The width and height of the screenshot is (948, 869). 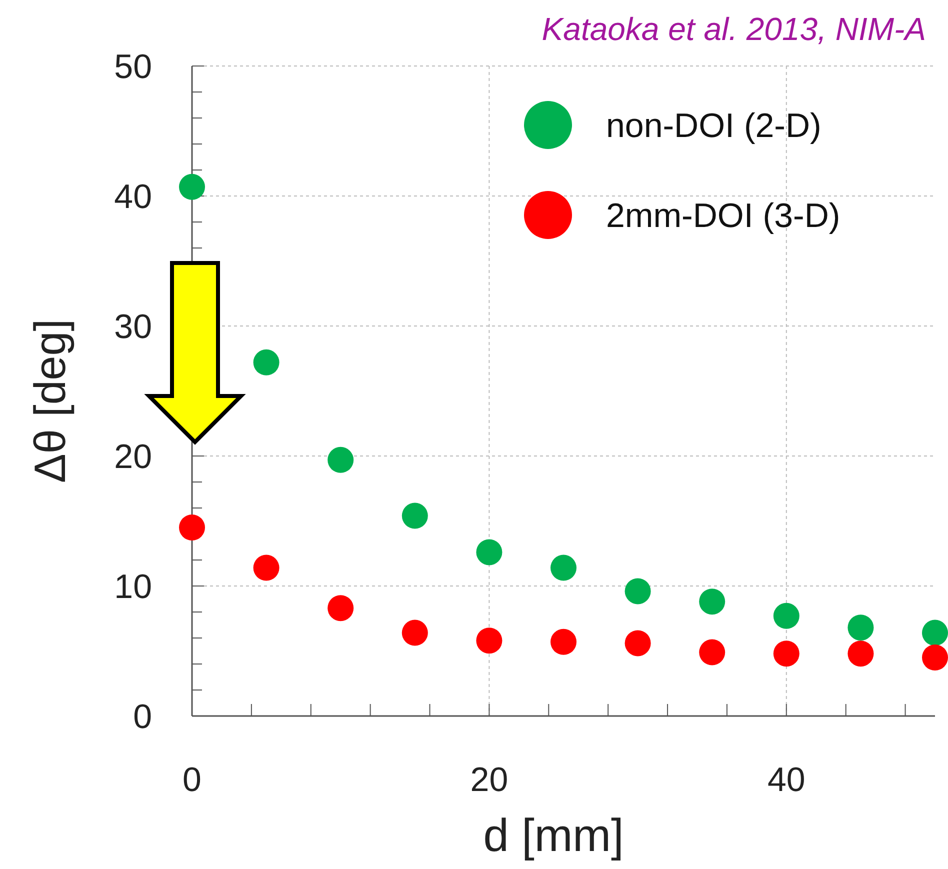 What do you see at coordinates (142, 717) in the screenshot?
I see `y-tick-label: 0` at bounding box center [142, 717].